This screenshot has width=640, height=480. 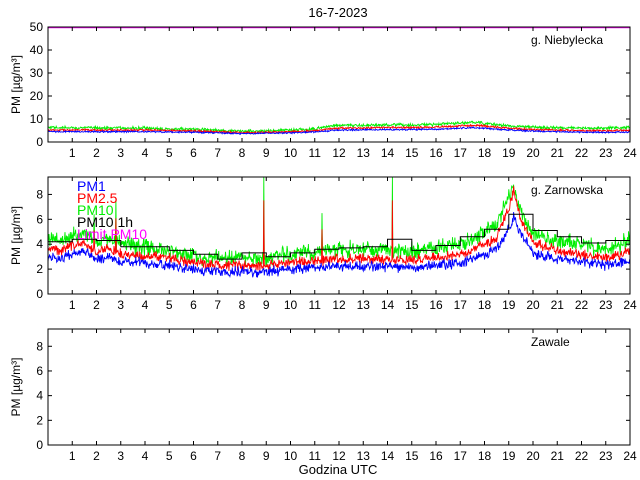 What do you see at coordinates (37, 73) in the screenshot?
I see `y-tick-label: 30` at bounding box center [37, 73].